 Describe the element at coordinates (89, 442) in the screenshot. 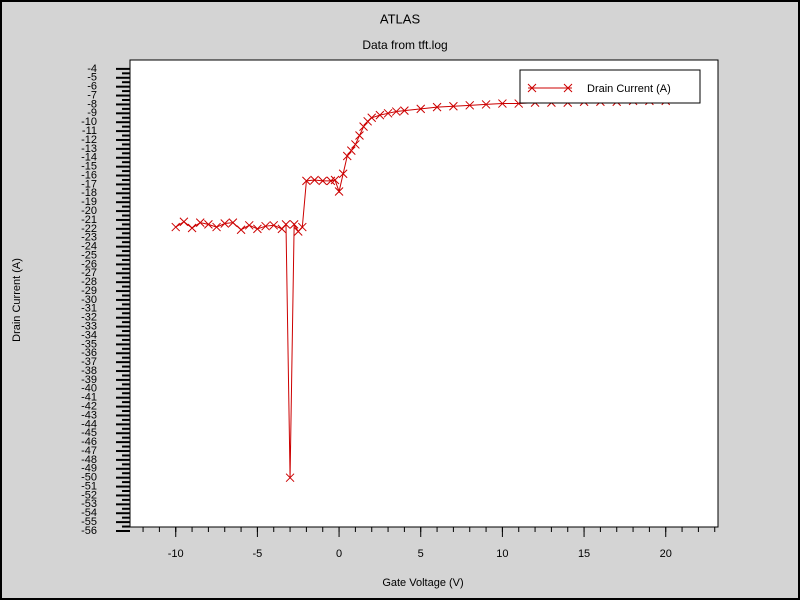

I see `y-tick-label: -46` at that location.